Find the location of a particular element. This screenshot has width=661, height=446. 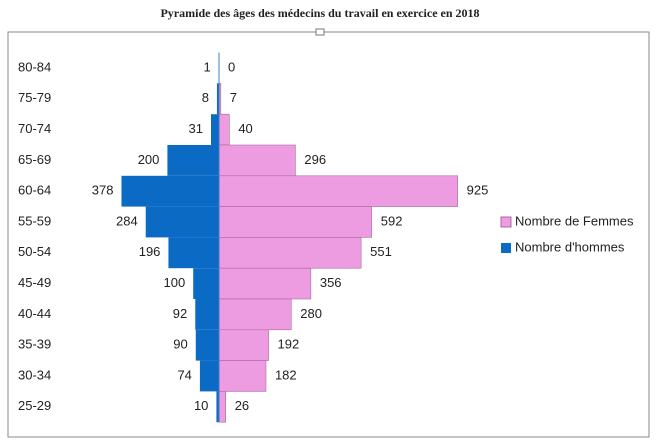

data-label: 200 is located at coordinates (149, 159).